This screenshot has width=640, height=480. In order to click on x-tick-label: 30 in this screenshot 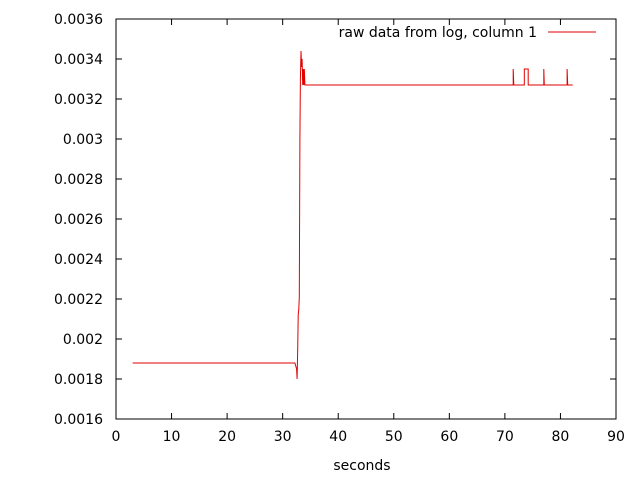, I will do `click(283, 437)`.